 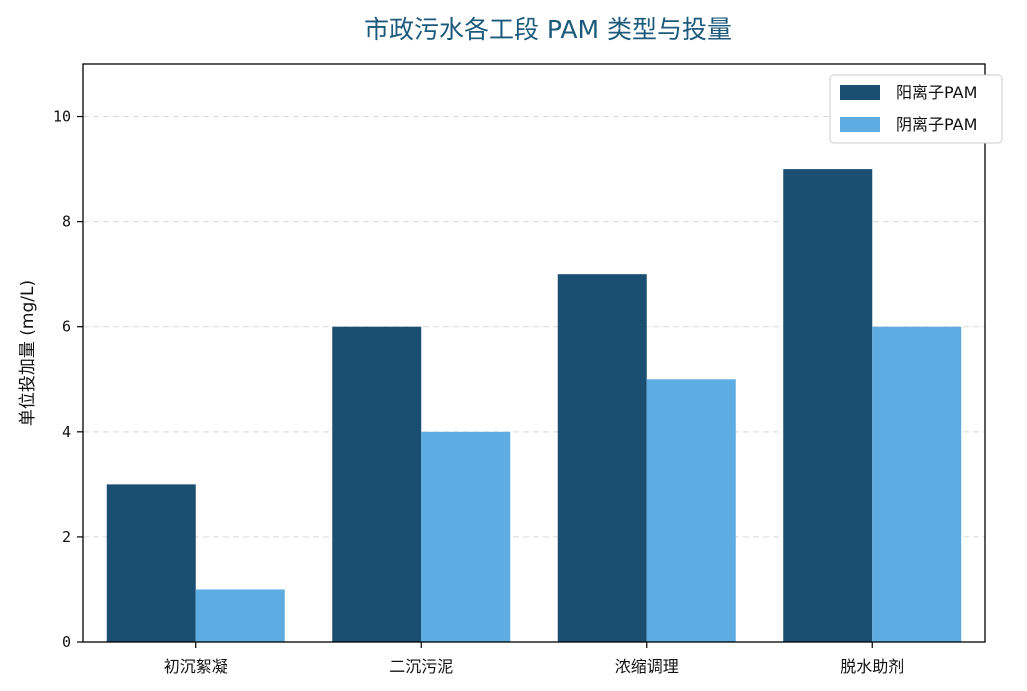 I want to click on legend-label: 阳离子PAM, so click(x=936, y=92).